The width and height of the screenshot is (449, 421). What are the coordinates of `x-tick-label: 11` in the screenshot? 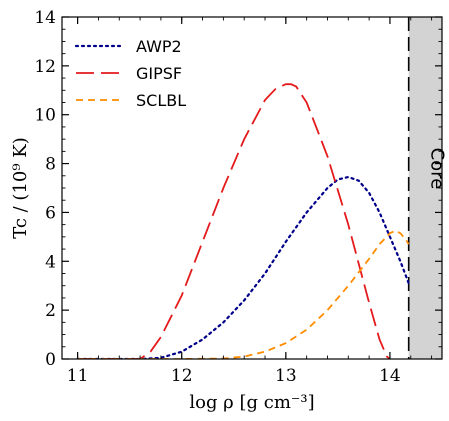 It's located at (78, 376).